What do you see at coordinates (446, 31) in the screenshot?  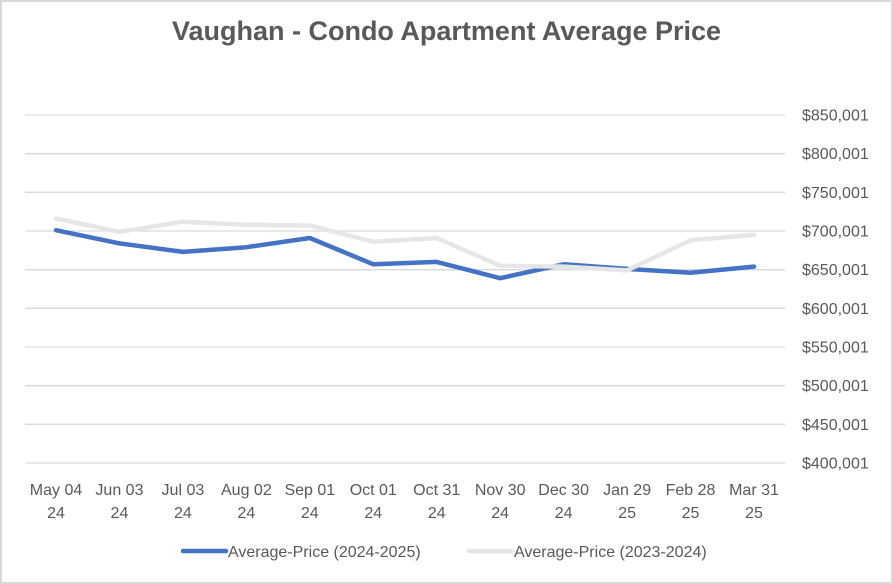 I see `chart-title: Vaughan - Condo Apartment Average Price` at bounding box center [446, 31].